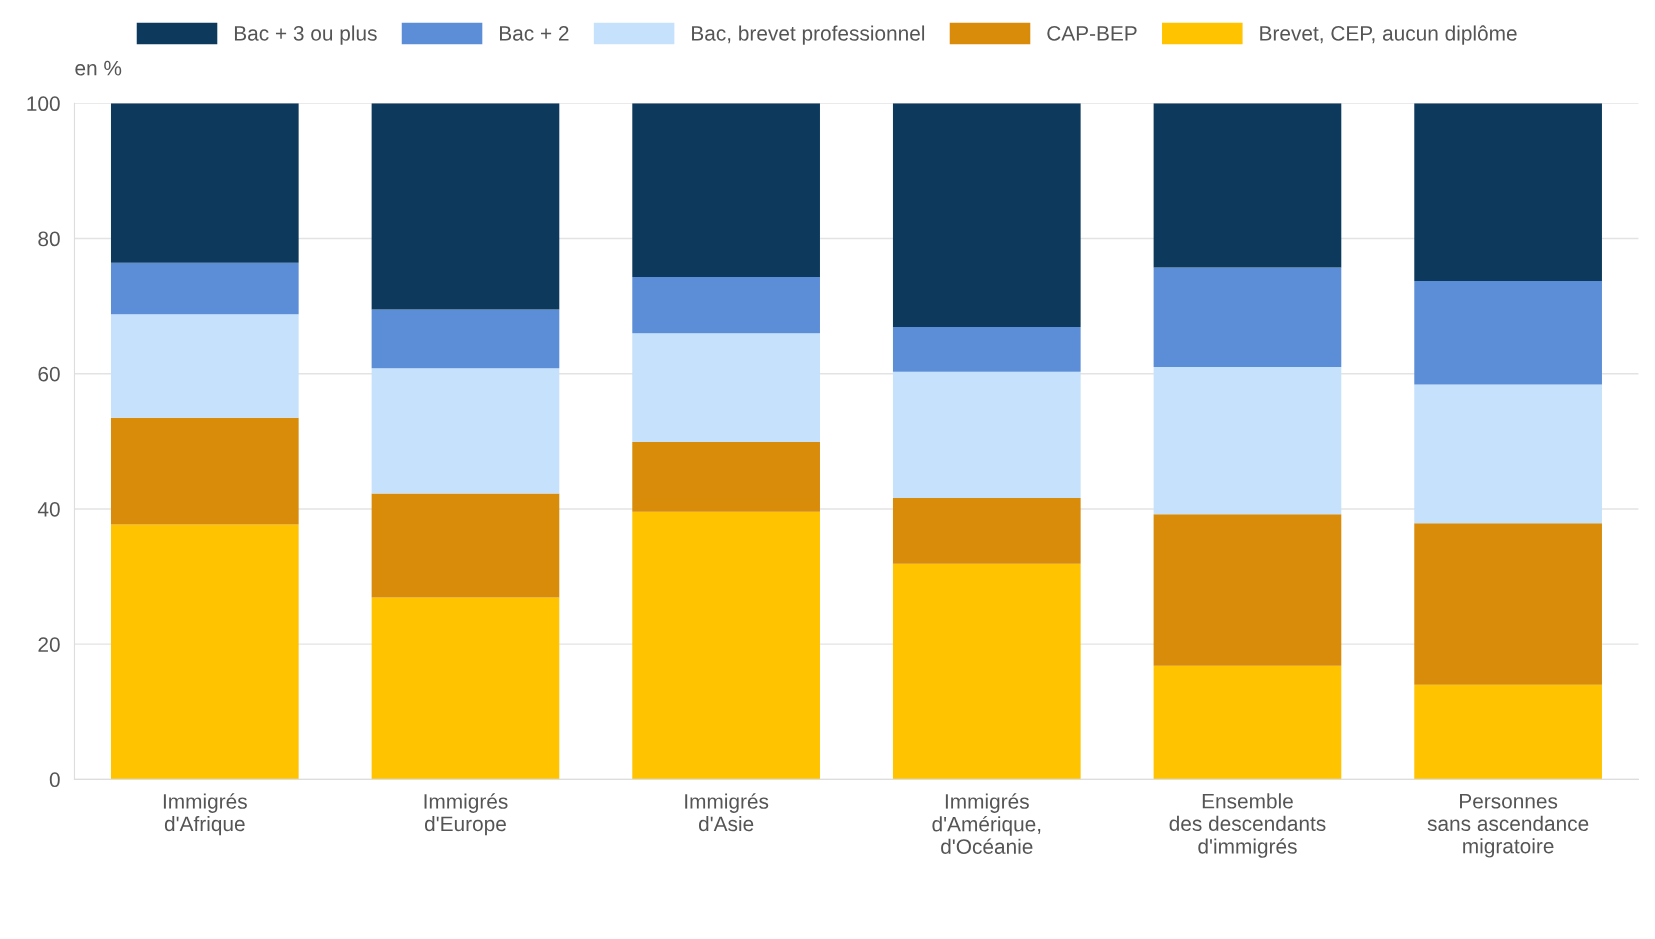 Image resolution: width=1655 pixels, height=939 pixels. Describe the element at coordinates (54, 780) in the screenshot. I see `y-tick-label: 0` at that location.